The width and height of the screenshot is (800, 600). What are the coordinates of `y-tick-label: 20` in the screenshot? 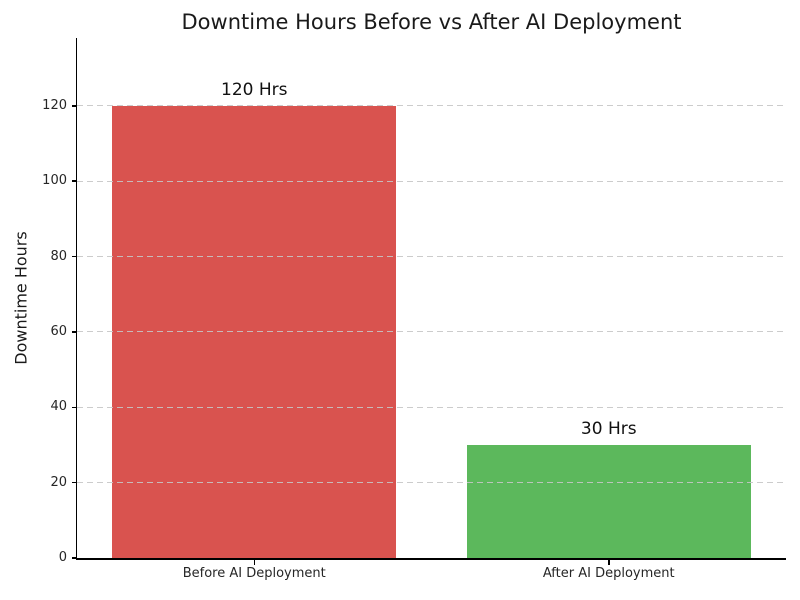 It's located at (58, 482).